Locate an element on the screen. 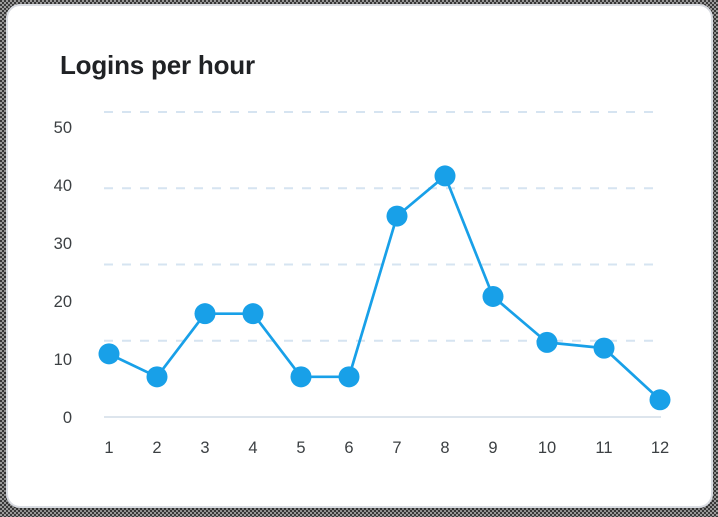 The width and height of the screenshot is (718, 517). y-axis-tick-label: 0 is located at coordinates (67, 418).